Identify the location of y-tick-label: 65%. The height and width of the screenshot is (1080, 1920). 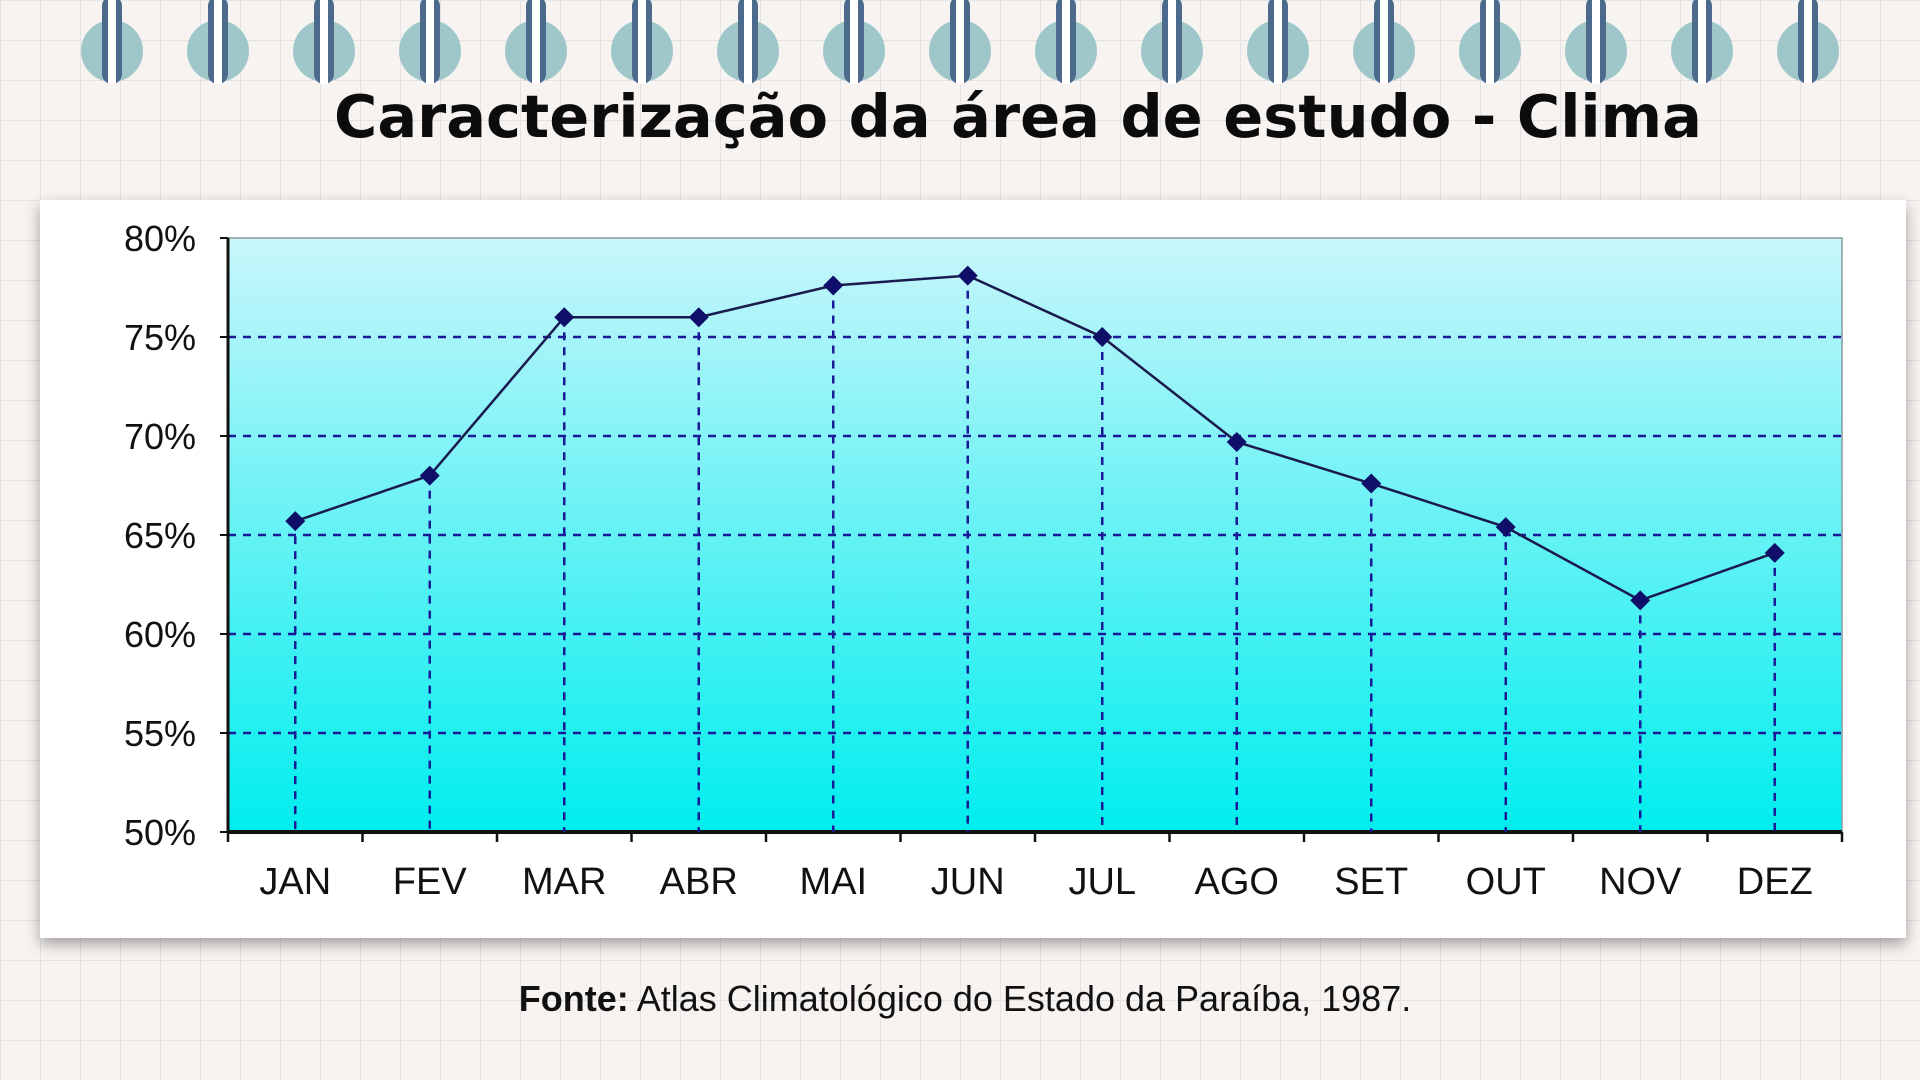
(160, 535).